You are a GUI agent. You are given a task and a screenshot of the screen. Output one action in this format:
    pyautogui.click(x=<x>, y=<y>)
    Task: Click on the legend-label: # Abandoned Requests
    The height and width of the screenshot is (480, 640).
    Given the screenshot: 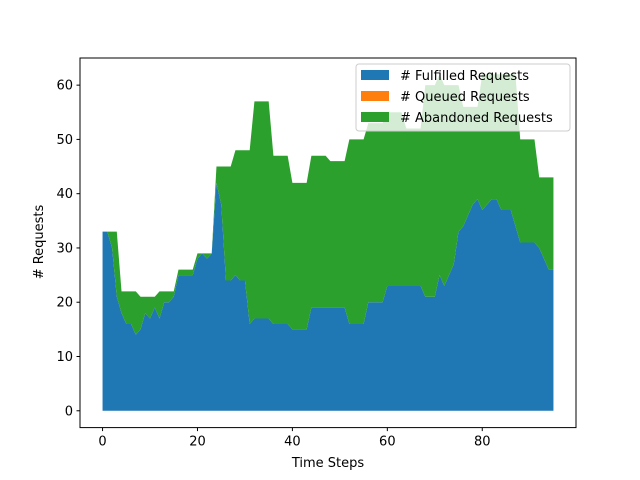 What is the action you would take?
    pyautogui.click(x=476, y=118)
    